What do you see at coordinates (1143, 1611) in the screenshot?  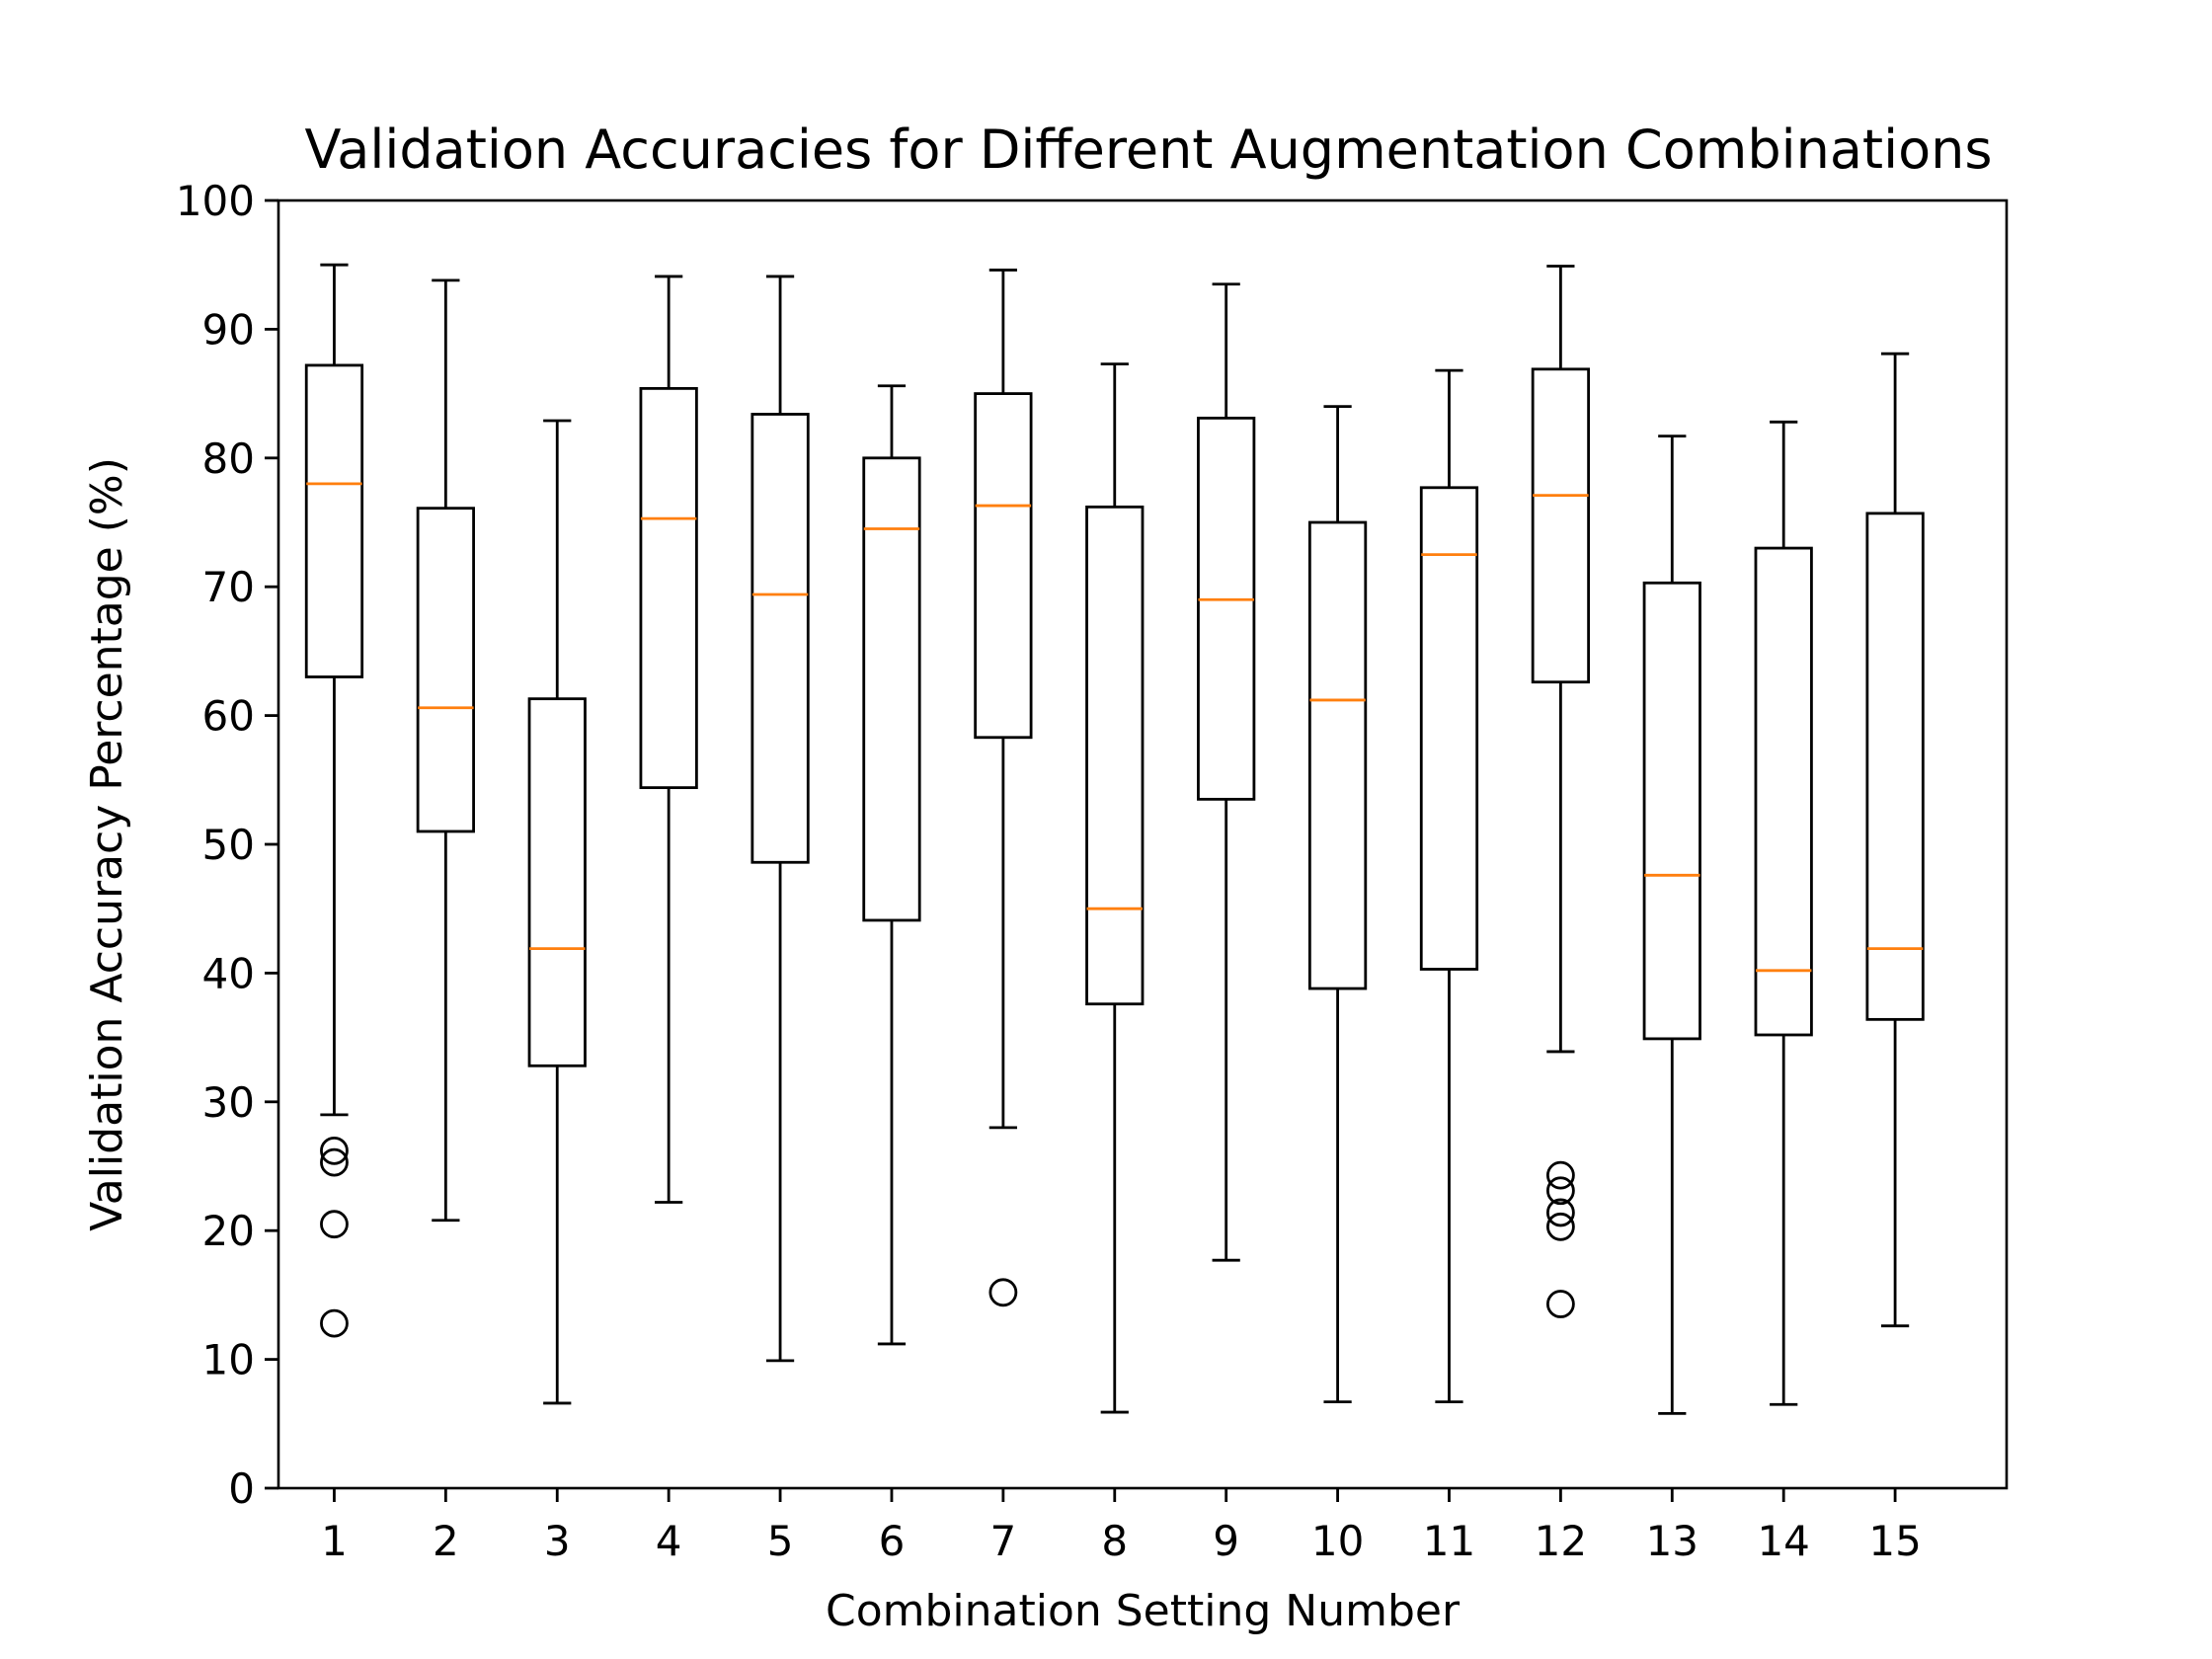 I see `x-axis-label: Combination Setting Number` at bounding box center [1143, 1611].